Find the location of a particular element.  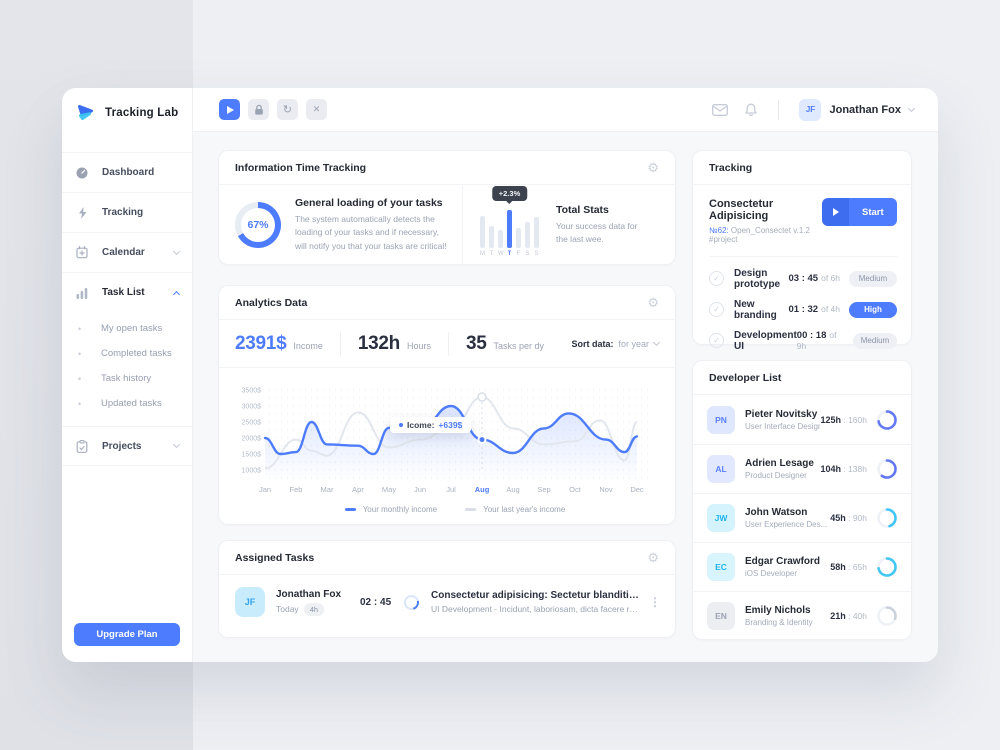

calendar-icon is located at coordinates (82, 252).